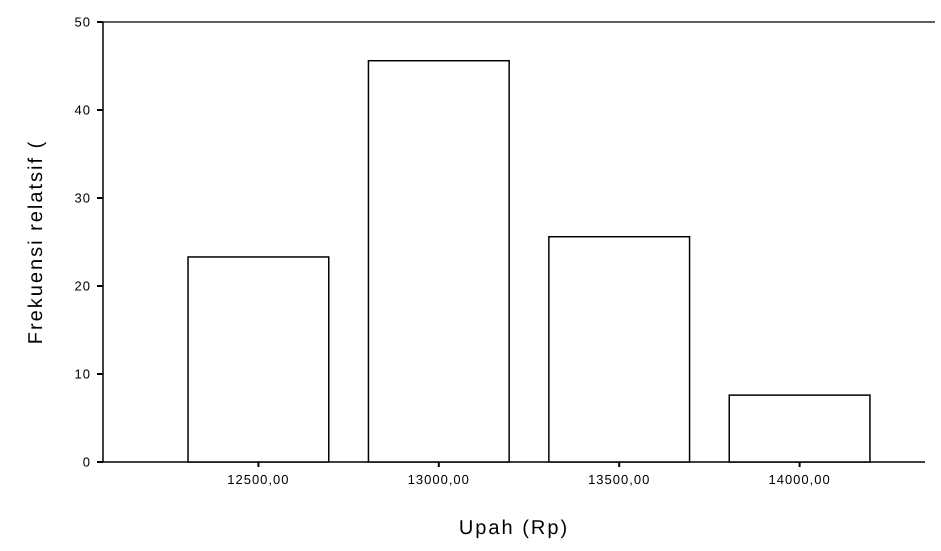 The width and height of the screenshot is (941, 551). Describe the element at coordinates (82, 374) in the screenshot. I see `y-tick-label: 10` at that location.